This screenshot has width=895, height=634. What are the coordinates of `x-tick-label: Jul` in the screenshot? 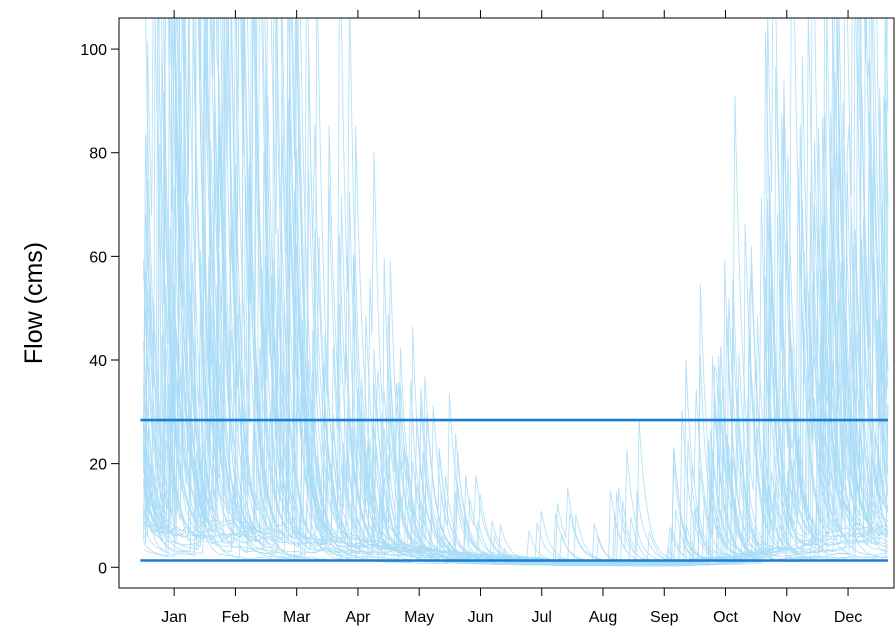 It's located at (542, 617).